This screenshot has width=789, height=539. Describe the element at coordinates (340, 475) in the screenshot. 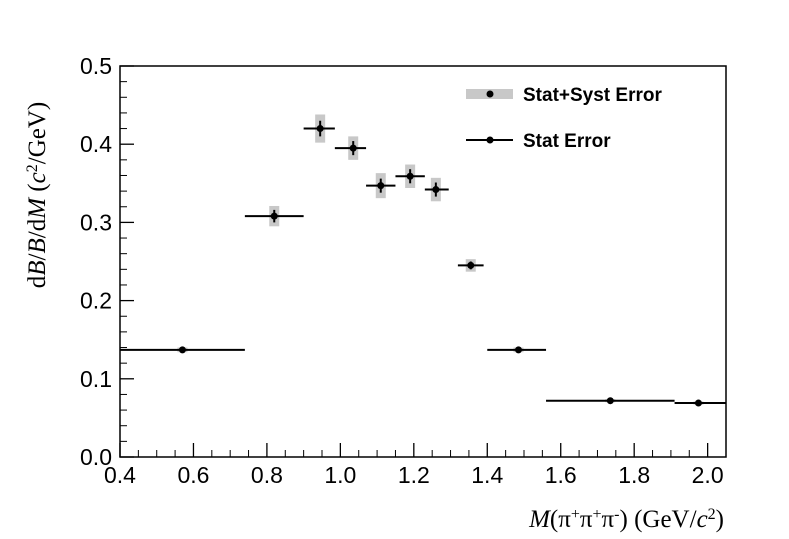

I see `x-tick-label: 1.0` at that location.